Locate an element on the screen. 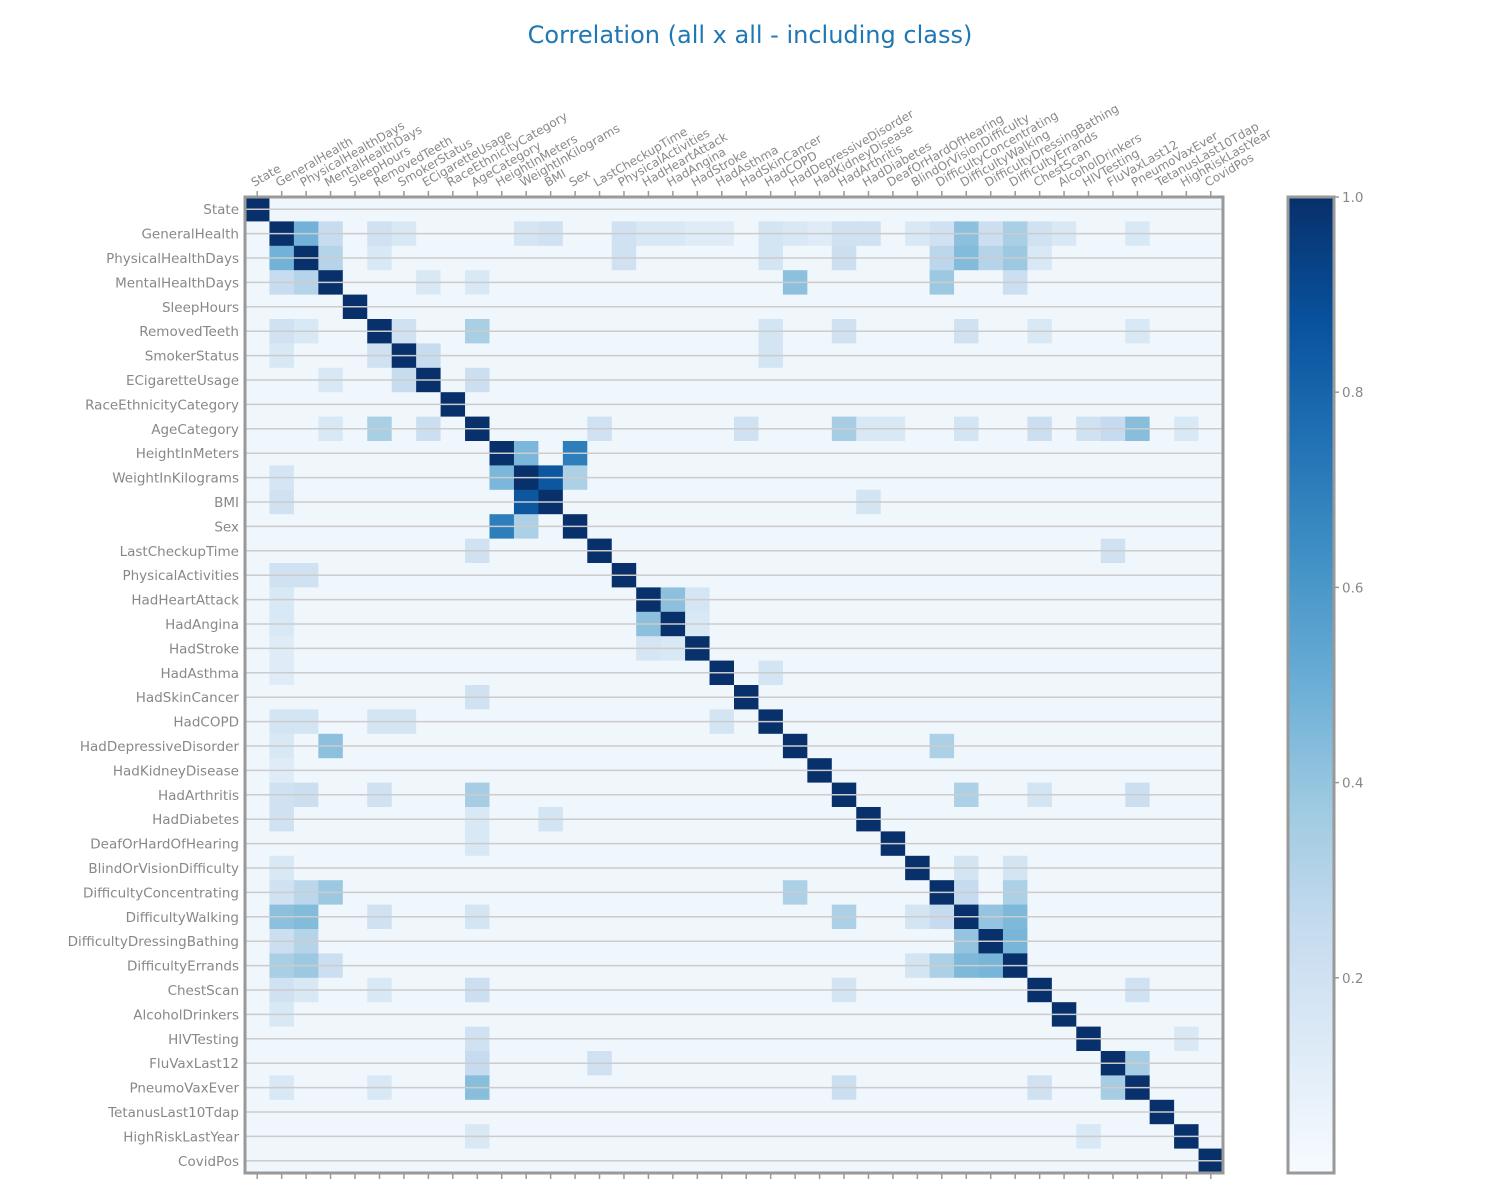 Image resolution: width=1500 pixels, height=1200 pixels. colorbar-tick-label: 0.8 is located at coordinates (1352, 393).